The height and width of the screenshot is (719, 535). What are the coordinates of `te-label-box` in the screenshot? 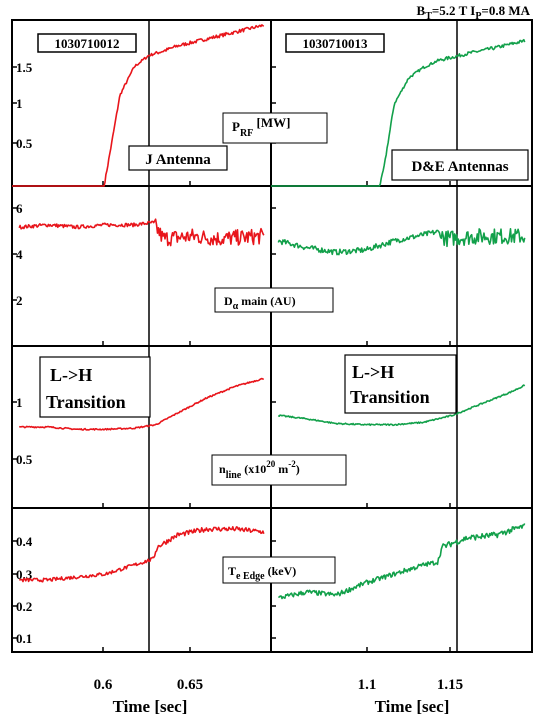 It's located at (279, 570).